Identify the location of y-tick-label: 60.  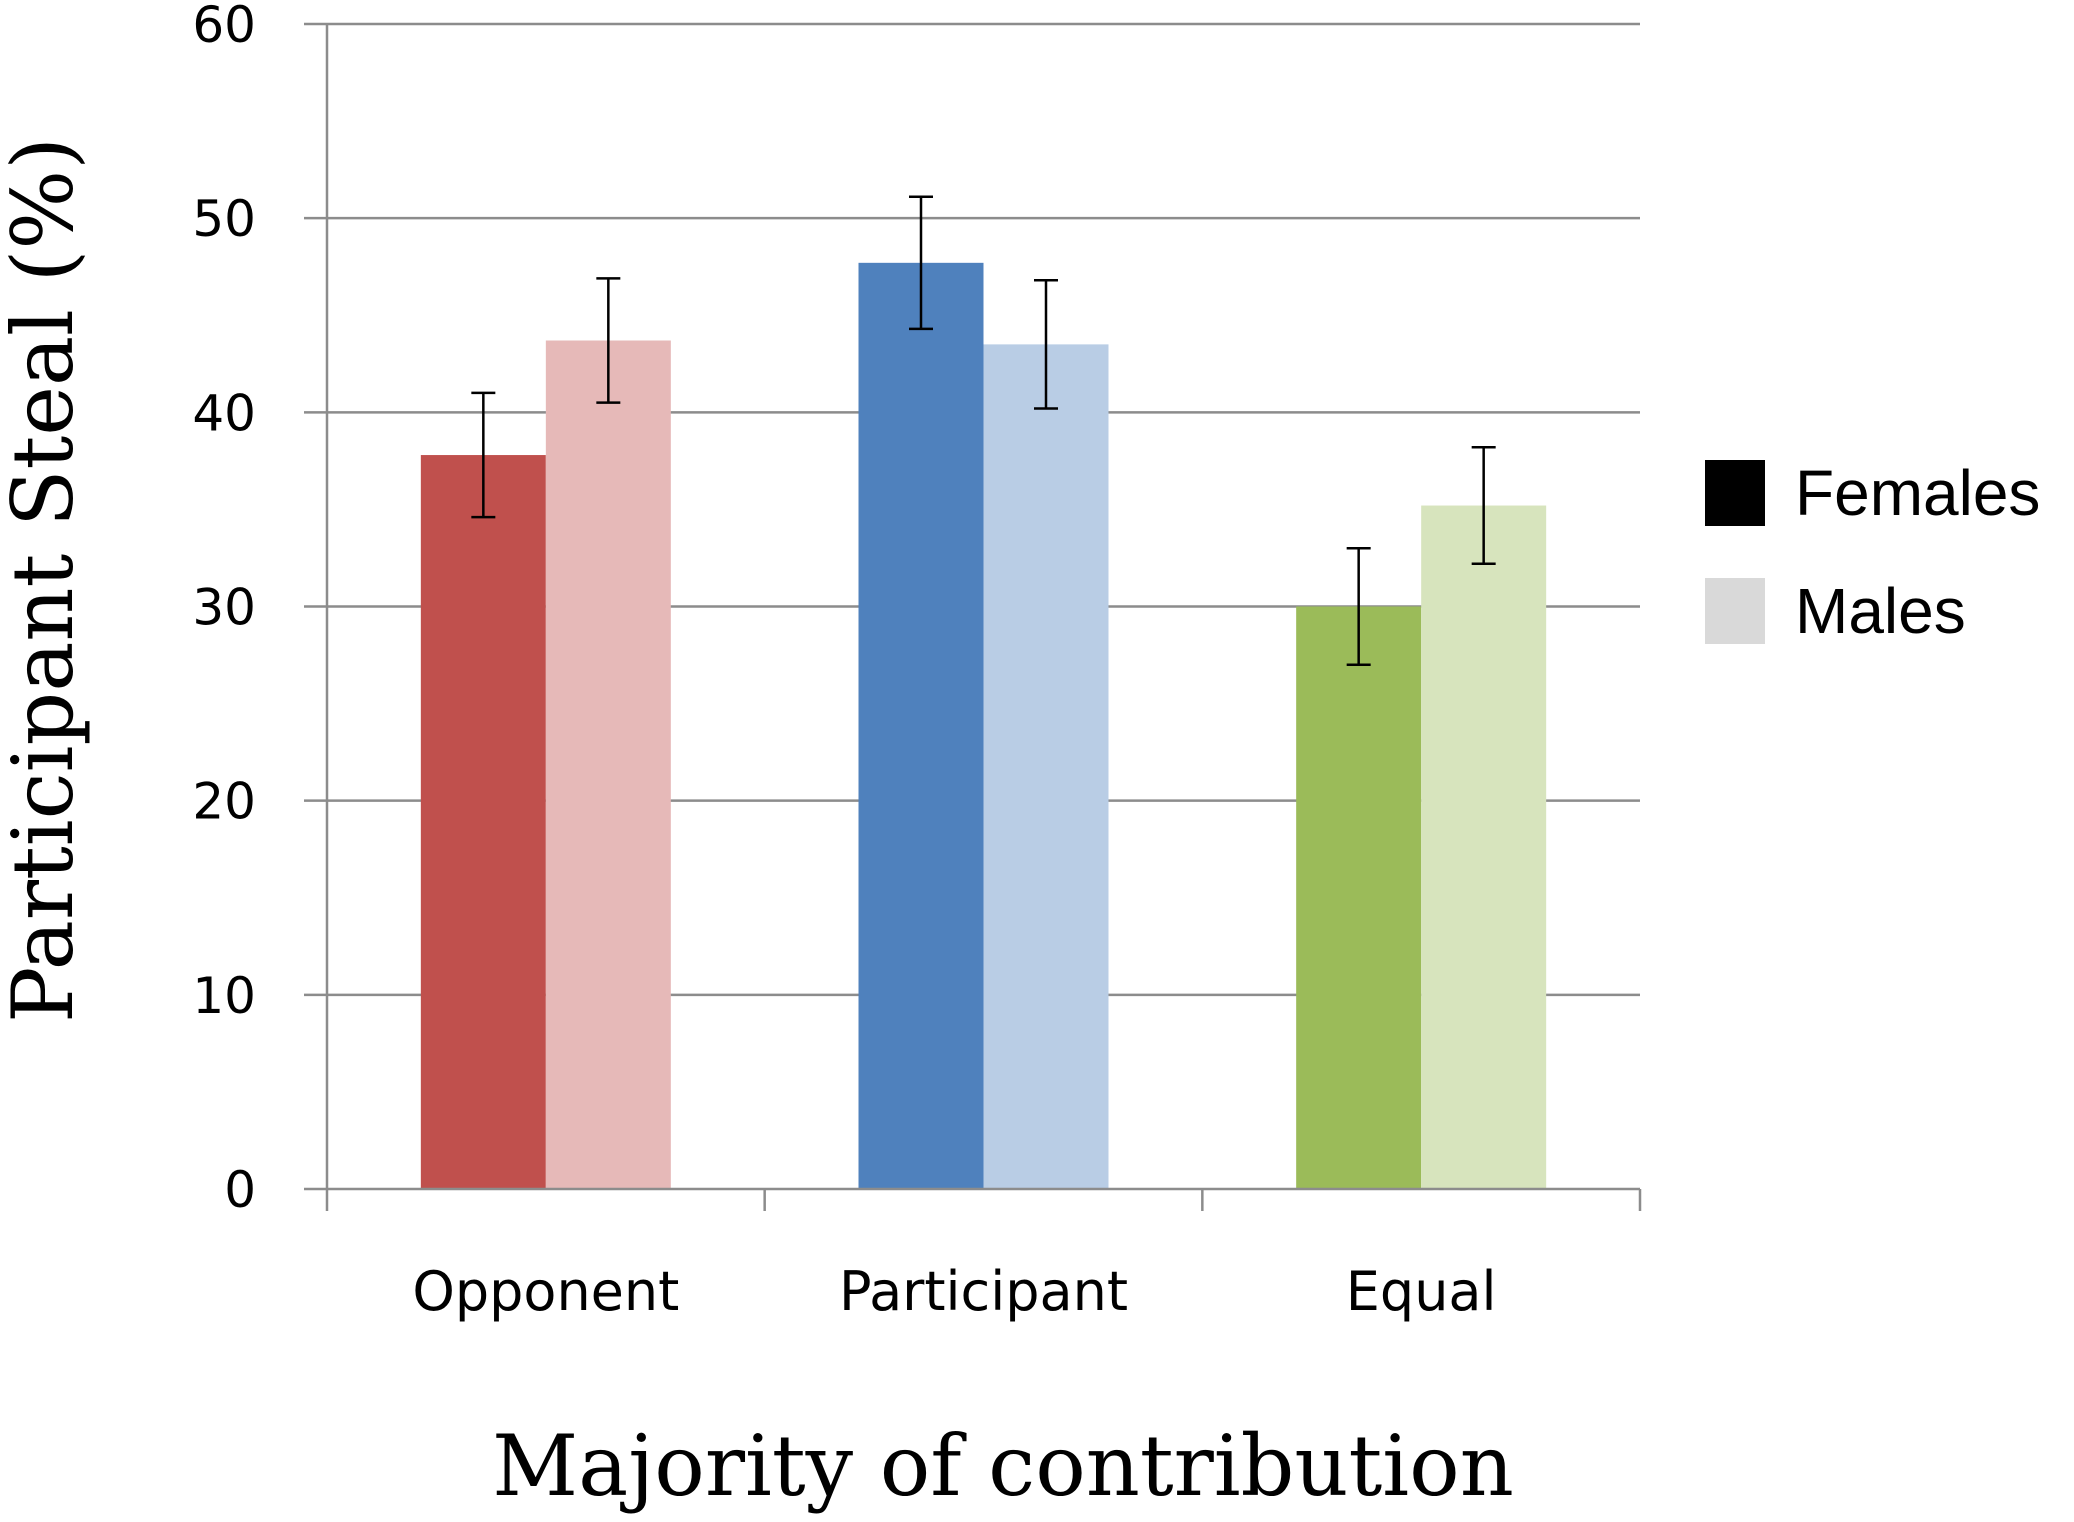
(224, 27).